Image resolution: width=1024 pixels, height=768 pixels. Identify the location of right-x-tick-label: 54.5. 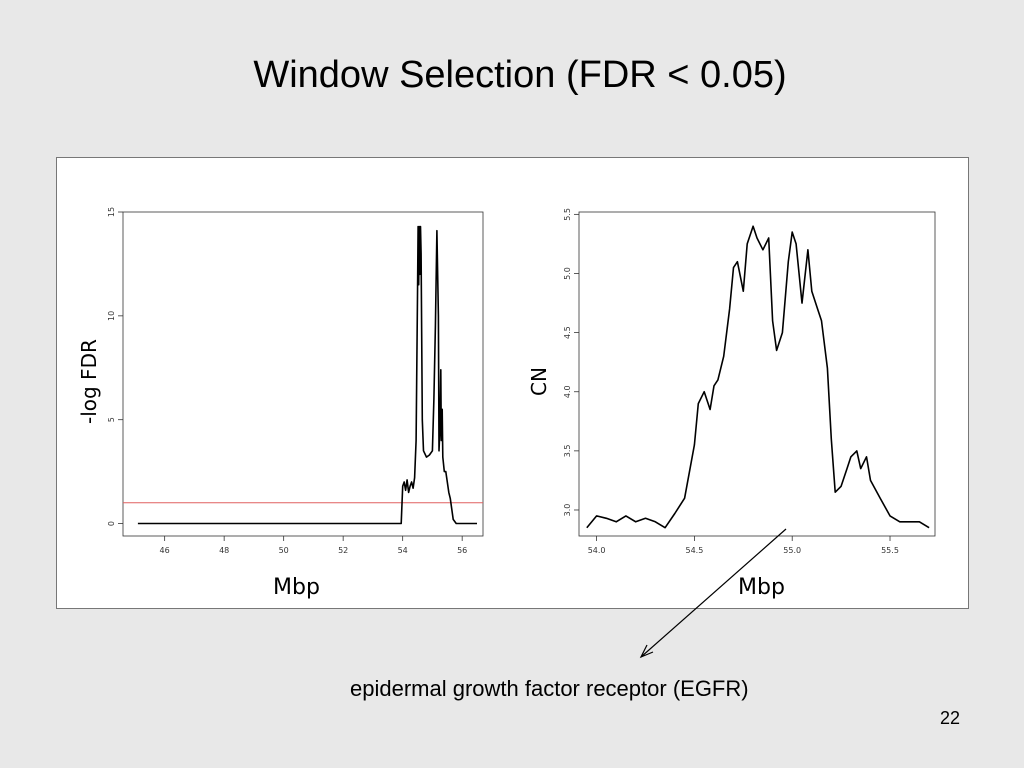
(695, 550).